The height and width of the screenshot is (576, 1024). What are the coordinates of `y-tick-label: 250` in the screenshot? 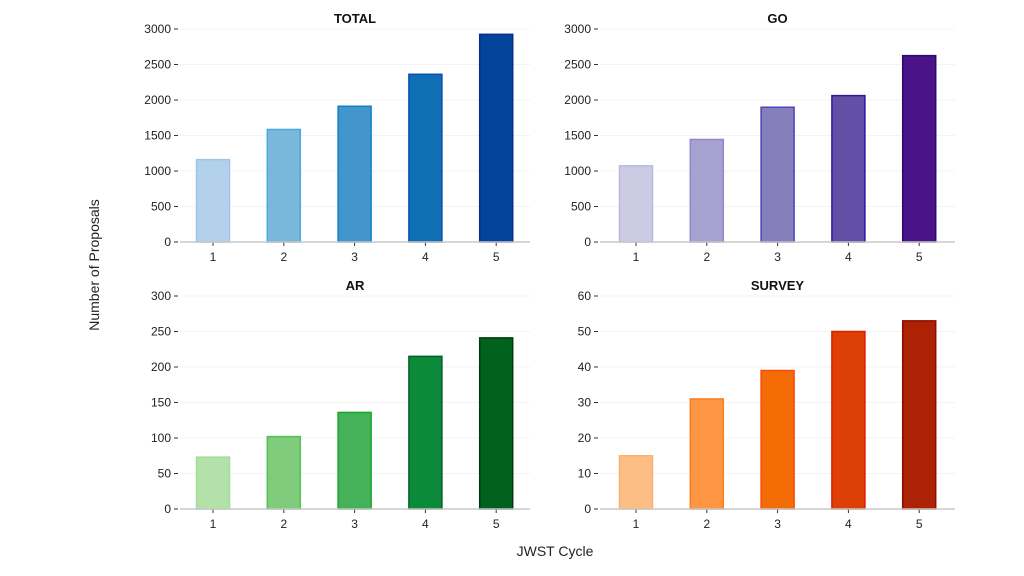 It's located at (161, 332).